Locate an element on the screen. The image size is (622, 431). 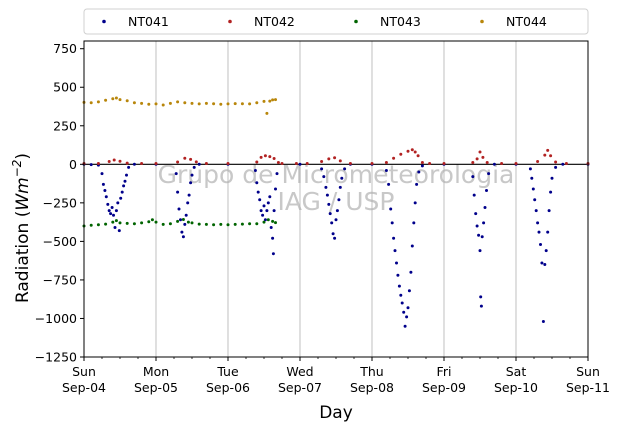
y-tick-label: −750 is located at coordinates (60, 279).